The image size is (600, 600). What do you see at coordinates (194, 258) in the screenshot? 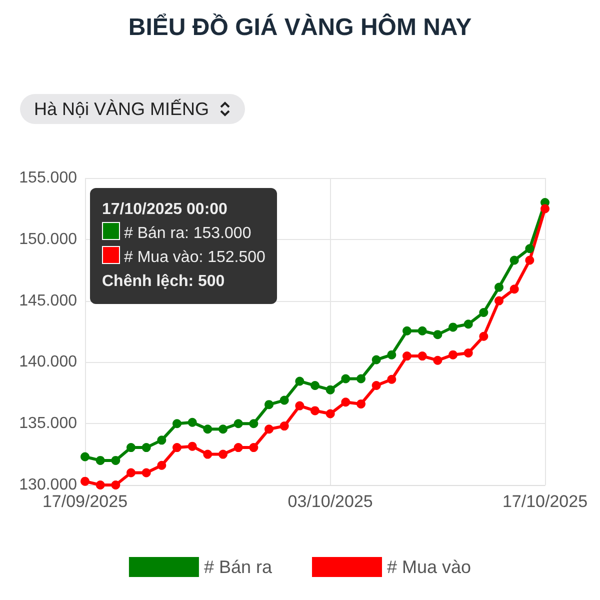
I see `annotation: # Mua vào: 152.500` at bounding box center [194, 258].